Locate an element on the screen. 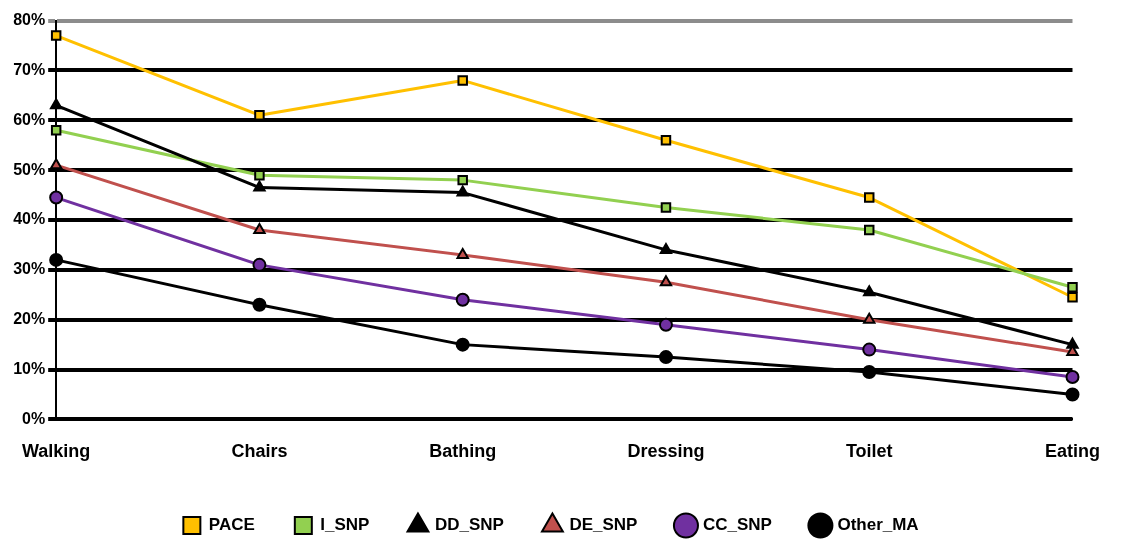  legend-label: DE_SNP is located at coordinates (603, 525).